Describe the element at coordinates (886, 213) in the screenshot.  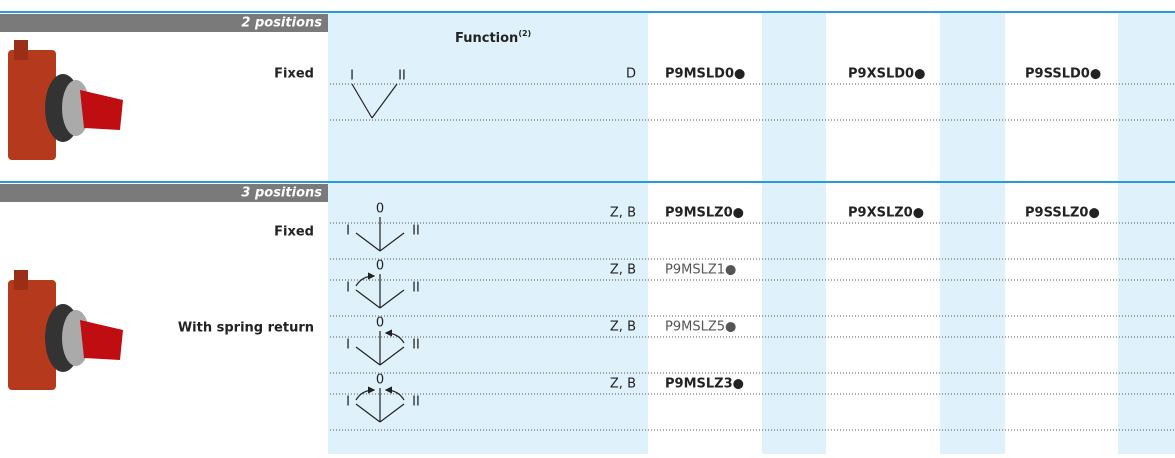
I see `reference: P9XSLZ0●` at that location.